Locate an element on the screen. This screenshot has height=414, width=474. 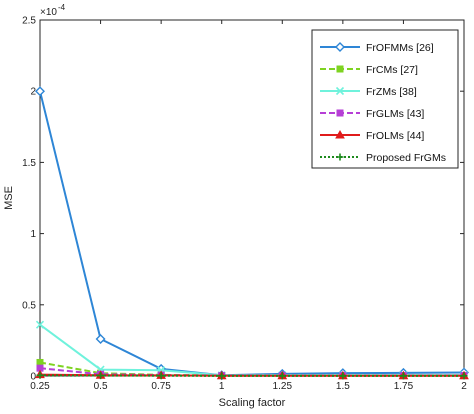
y-tick-label: 2 is located at coordinates (33, 92).